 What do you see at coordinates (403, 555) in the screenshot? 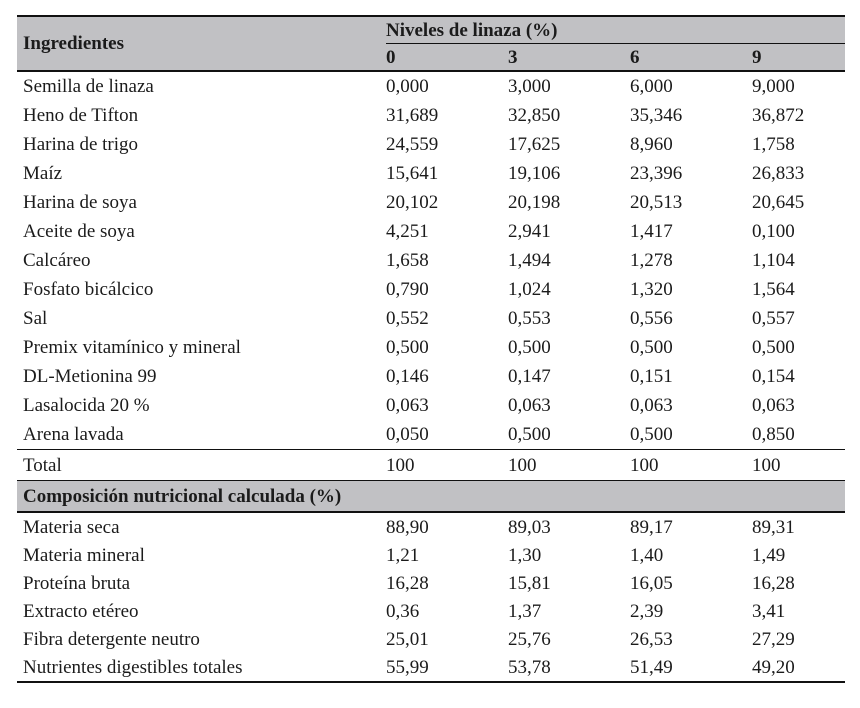
I see `value-cell: 1,21` at bounding box center [403, 555].